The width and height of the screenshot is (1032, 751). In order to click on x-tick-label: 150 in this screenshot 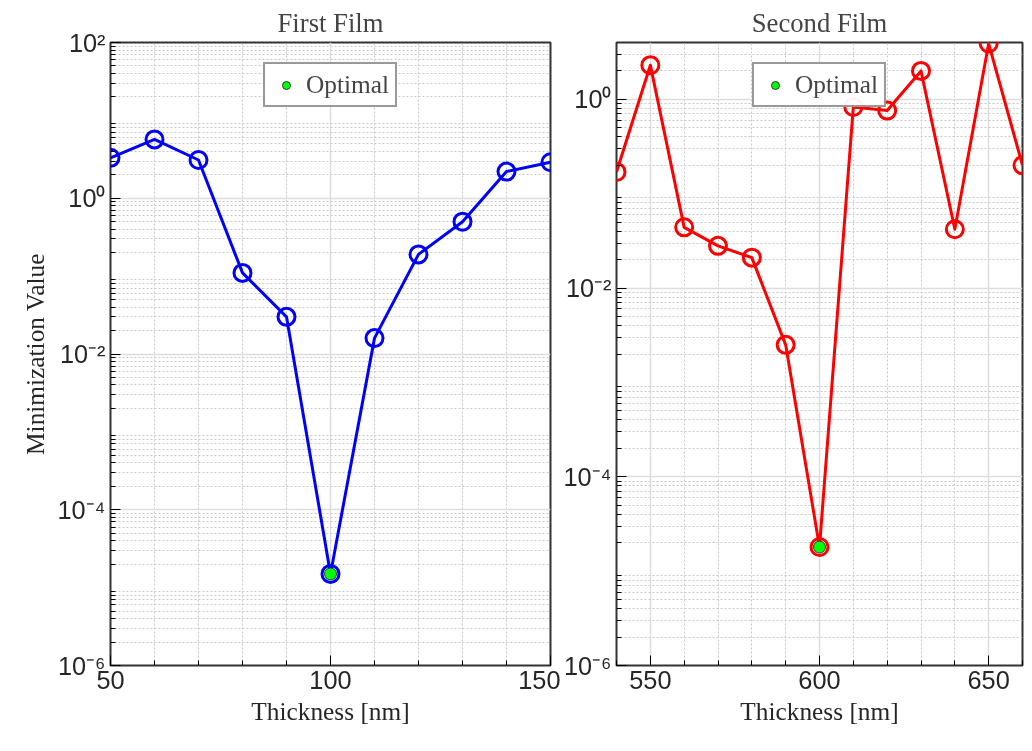, I will do `click(539, 679)`.